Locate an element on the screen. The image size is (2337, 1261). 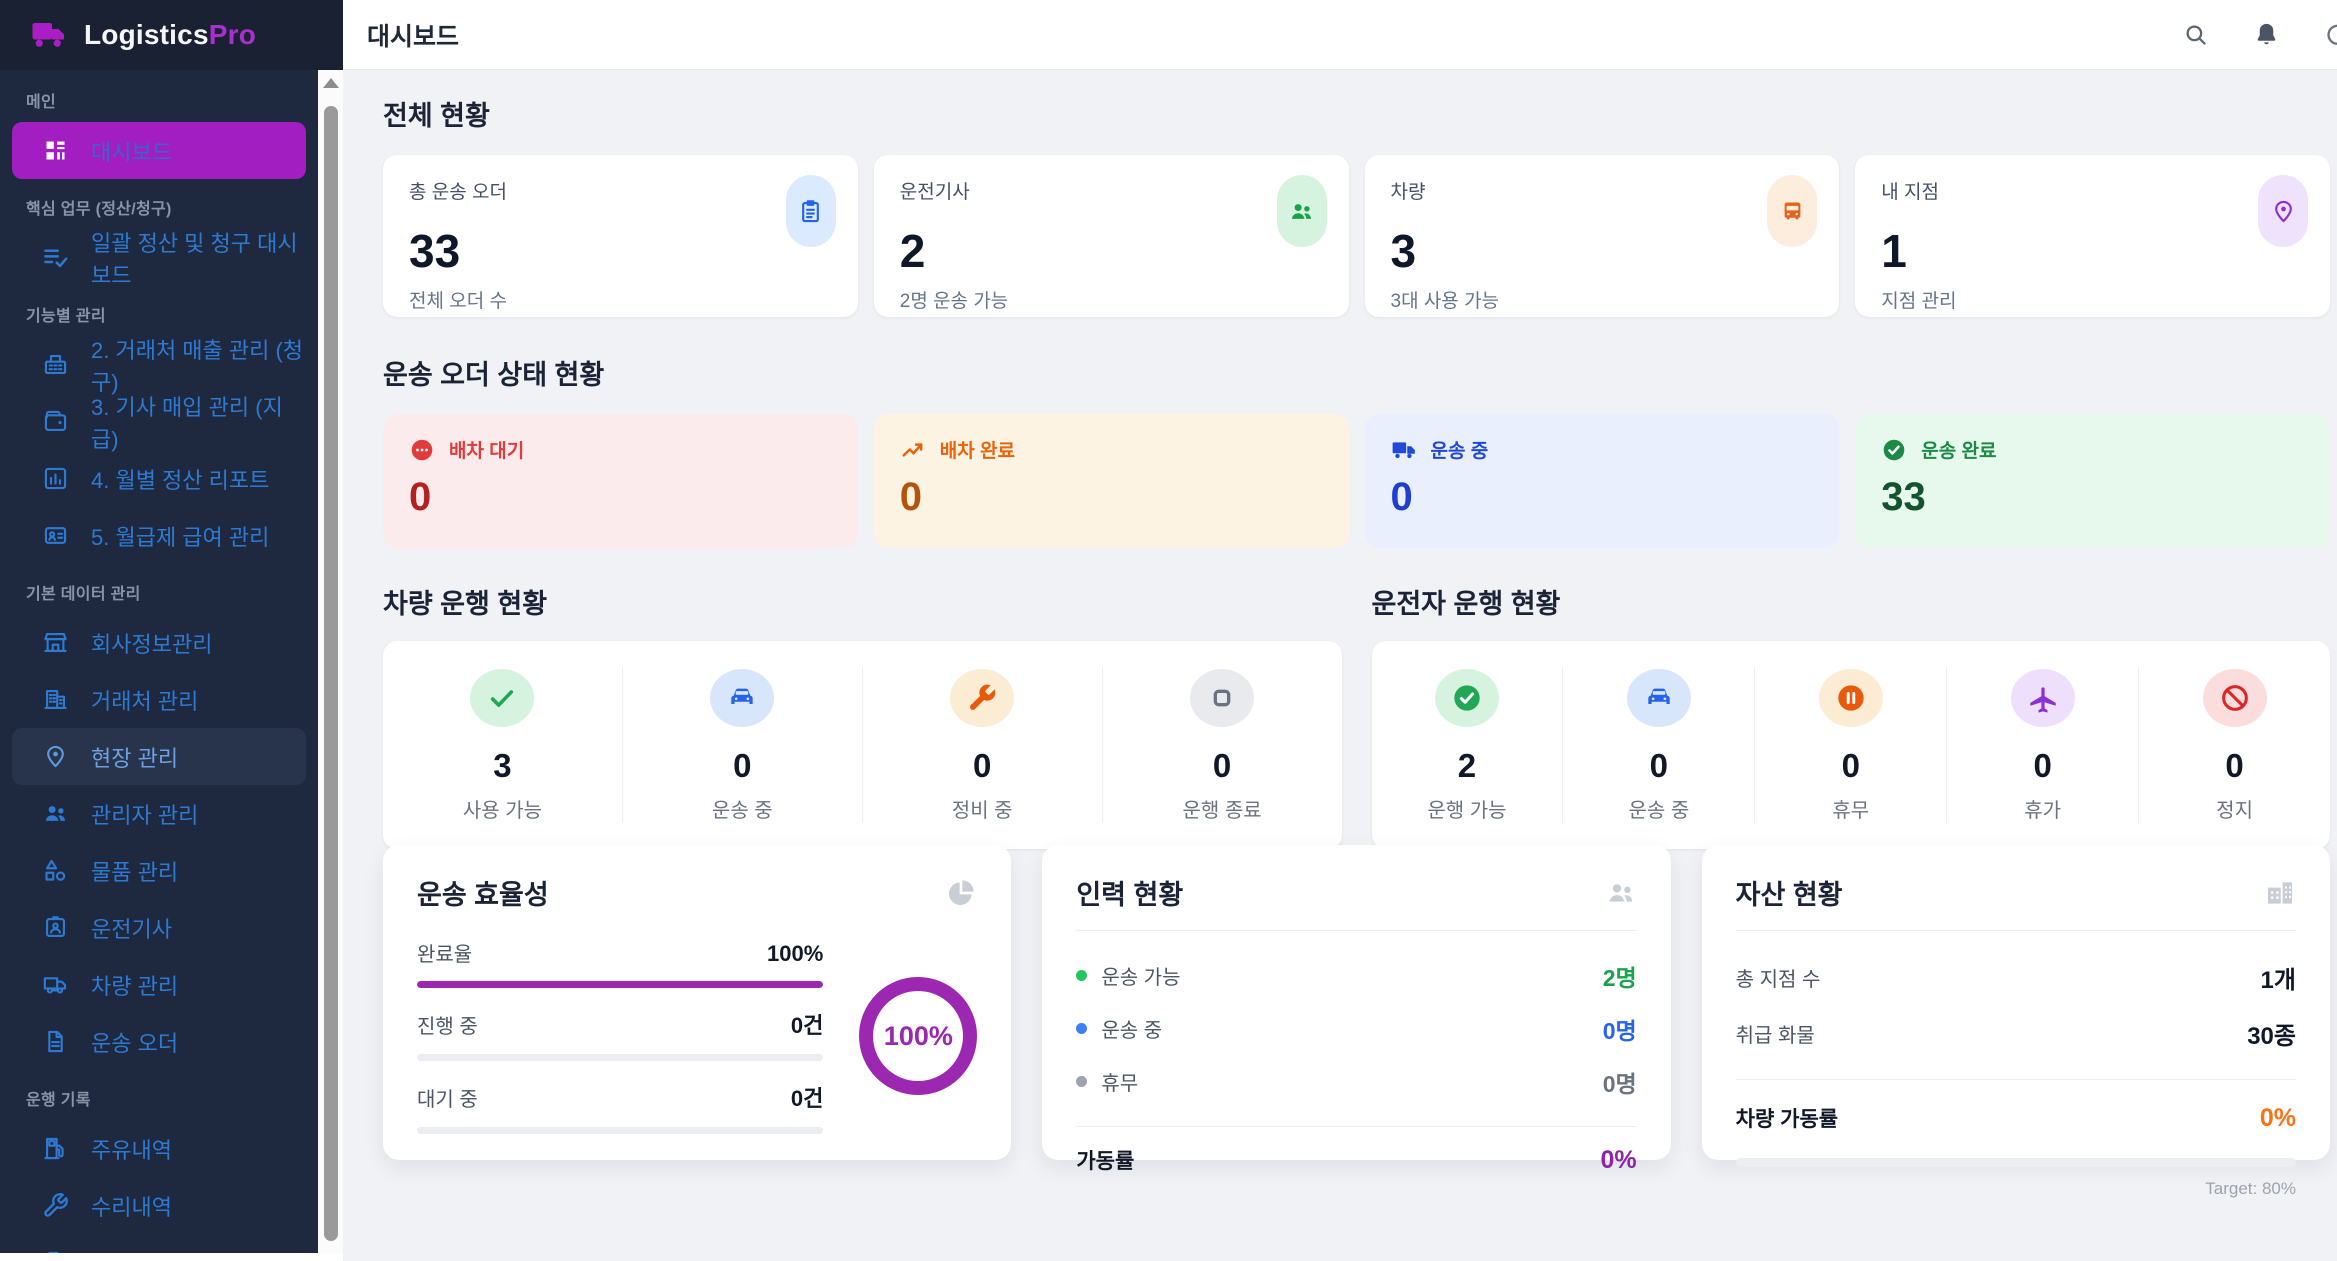
sidebar-item-driver-purchase: 3. 기사 매입 관리 (지급) is located at coordinates (159, 422).